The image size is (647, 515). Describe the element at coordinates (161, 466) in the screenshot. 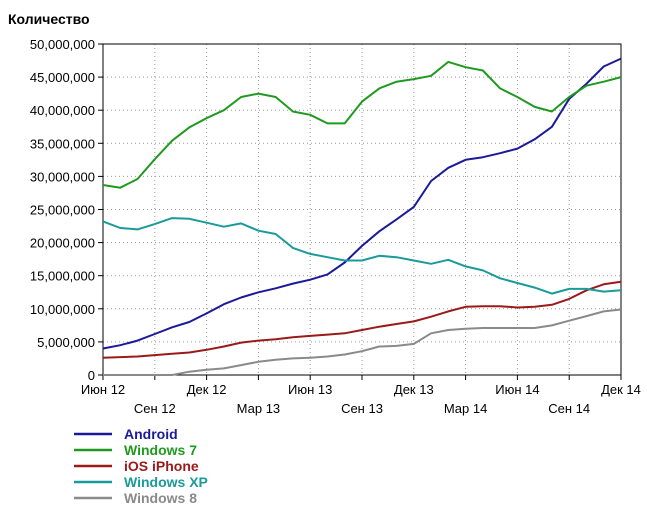

I see `legend-label: iOS iPhone` at that location.